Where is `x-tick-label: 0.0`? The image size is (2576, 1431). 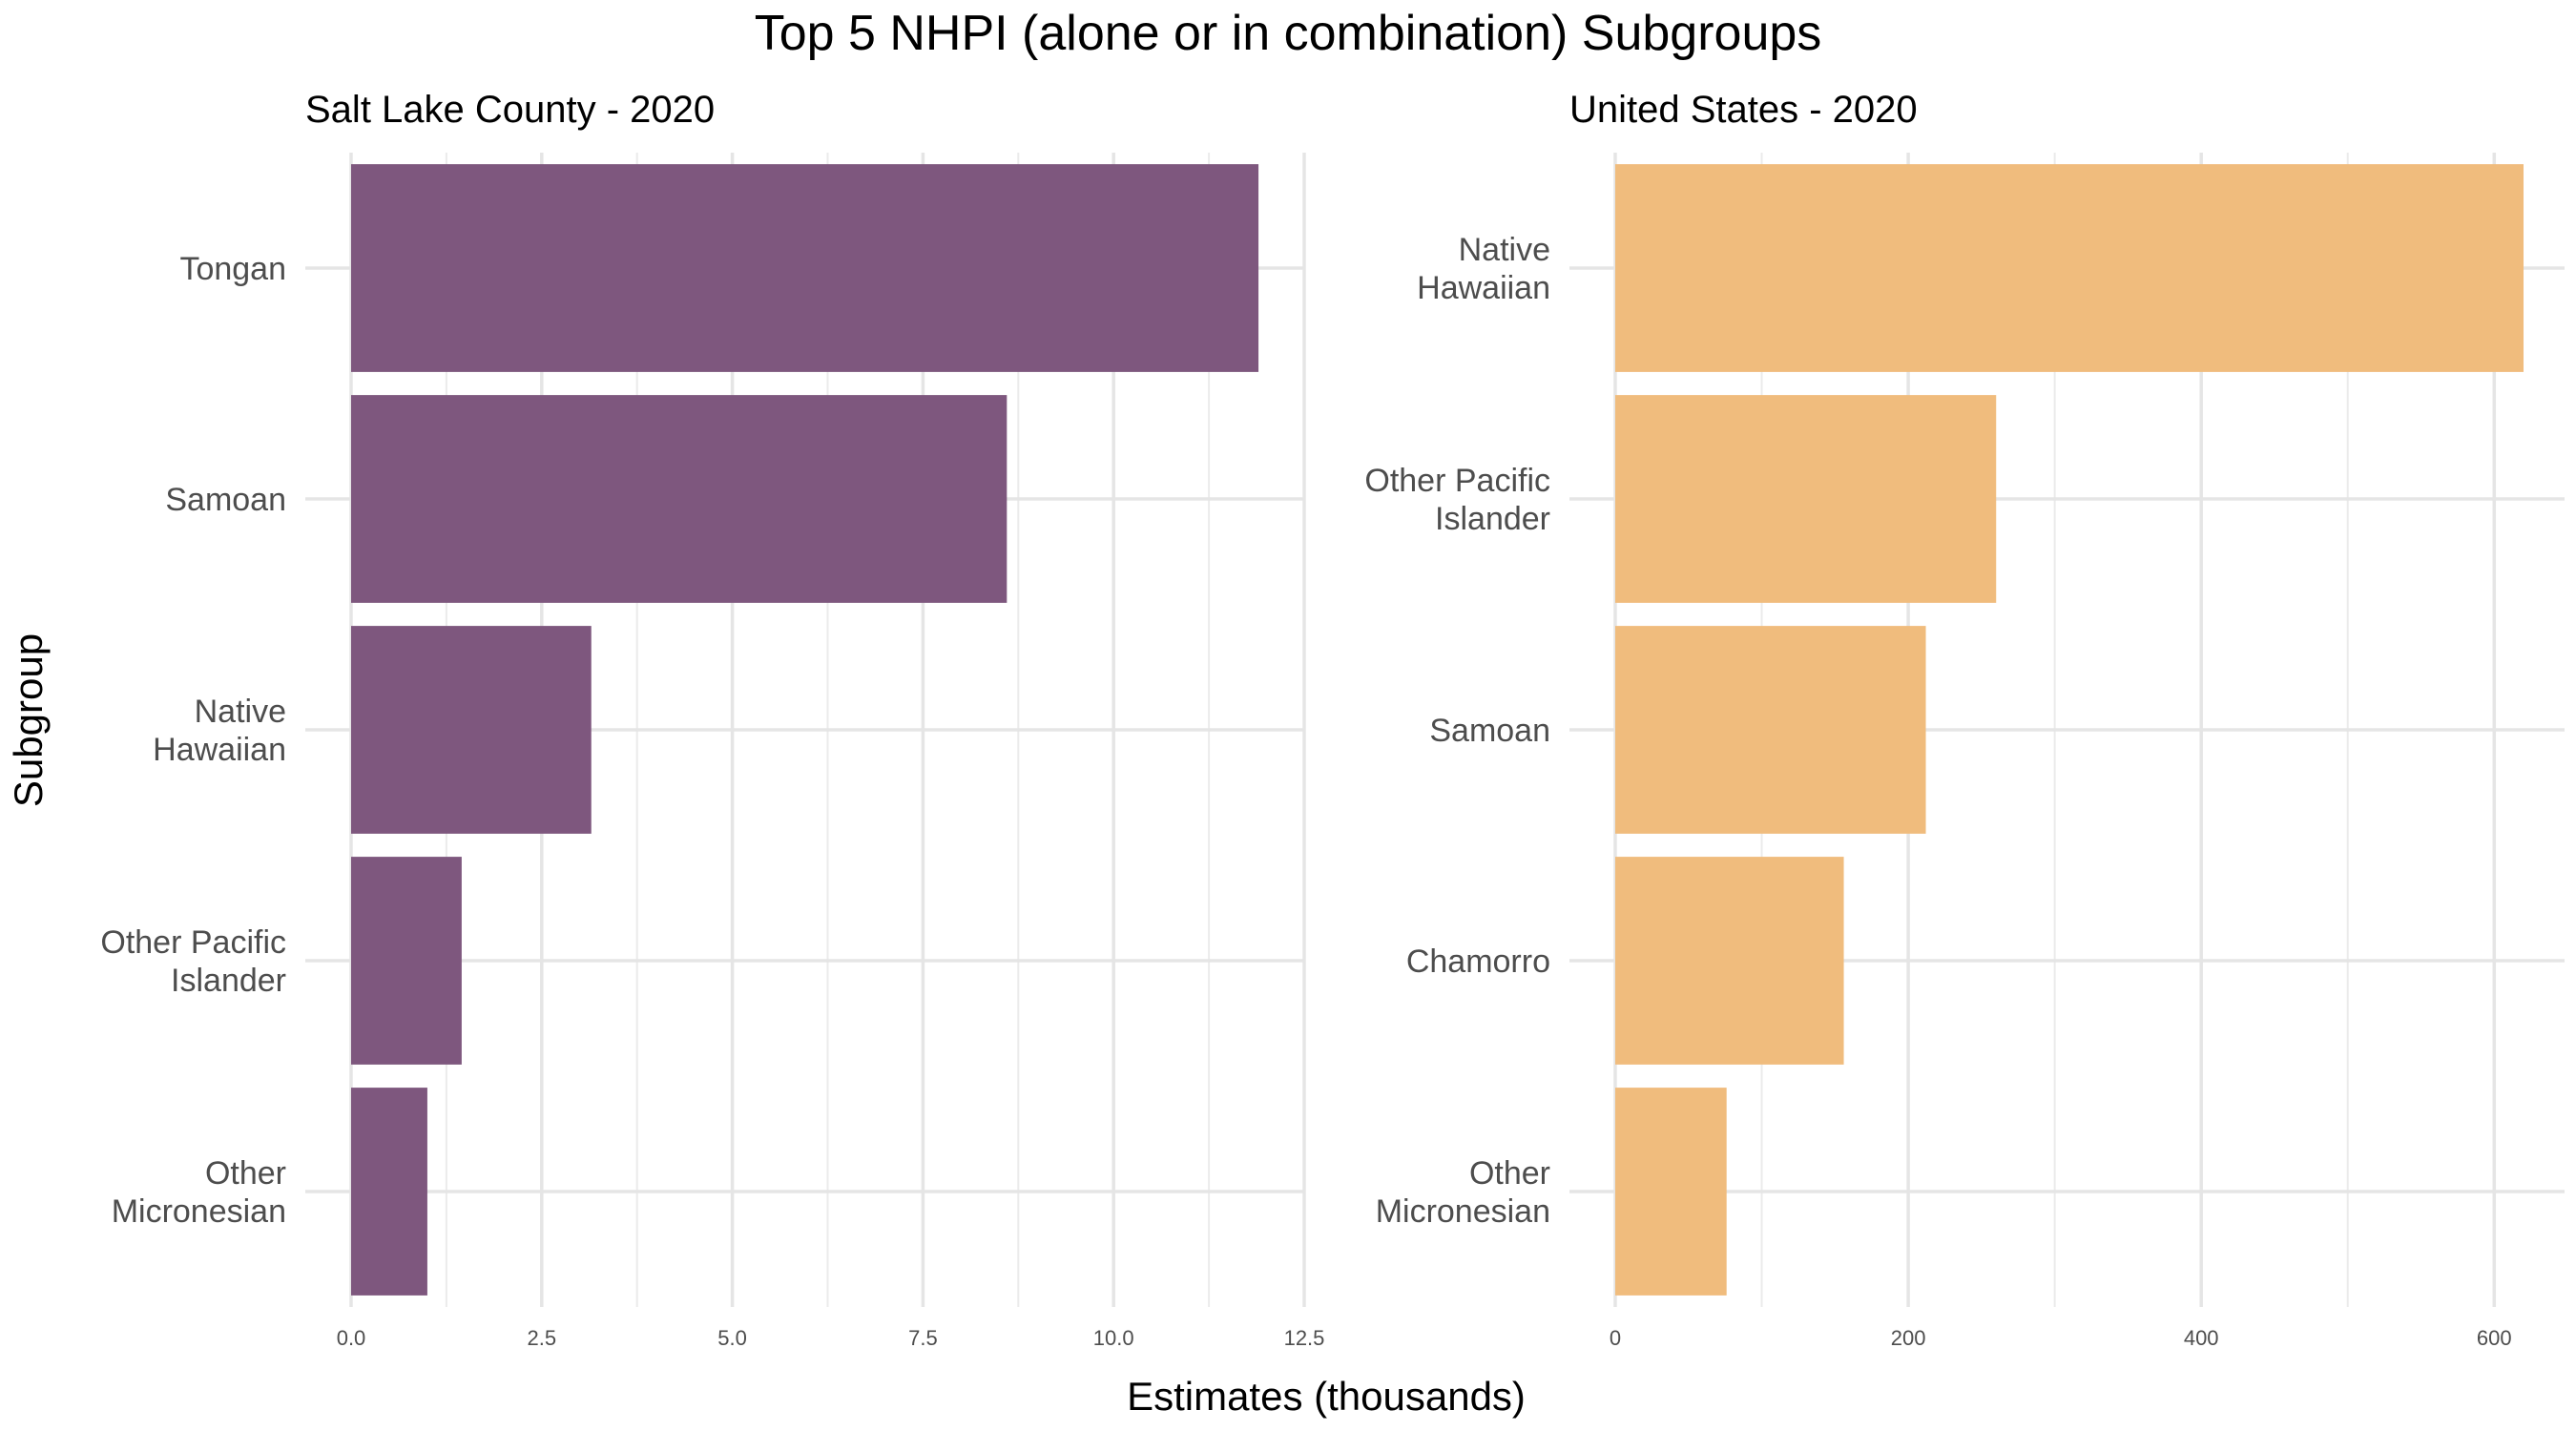
x-tick-label: 0.0 is located at coordinates (351, 1338).